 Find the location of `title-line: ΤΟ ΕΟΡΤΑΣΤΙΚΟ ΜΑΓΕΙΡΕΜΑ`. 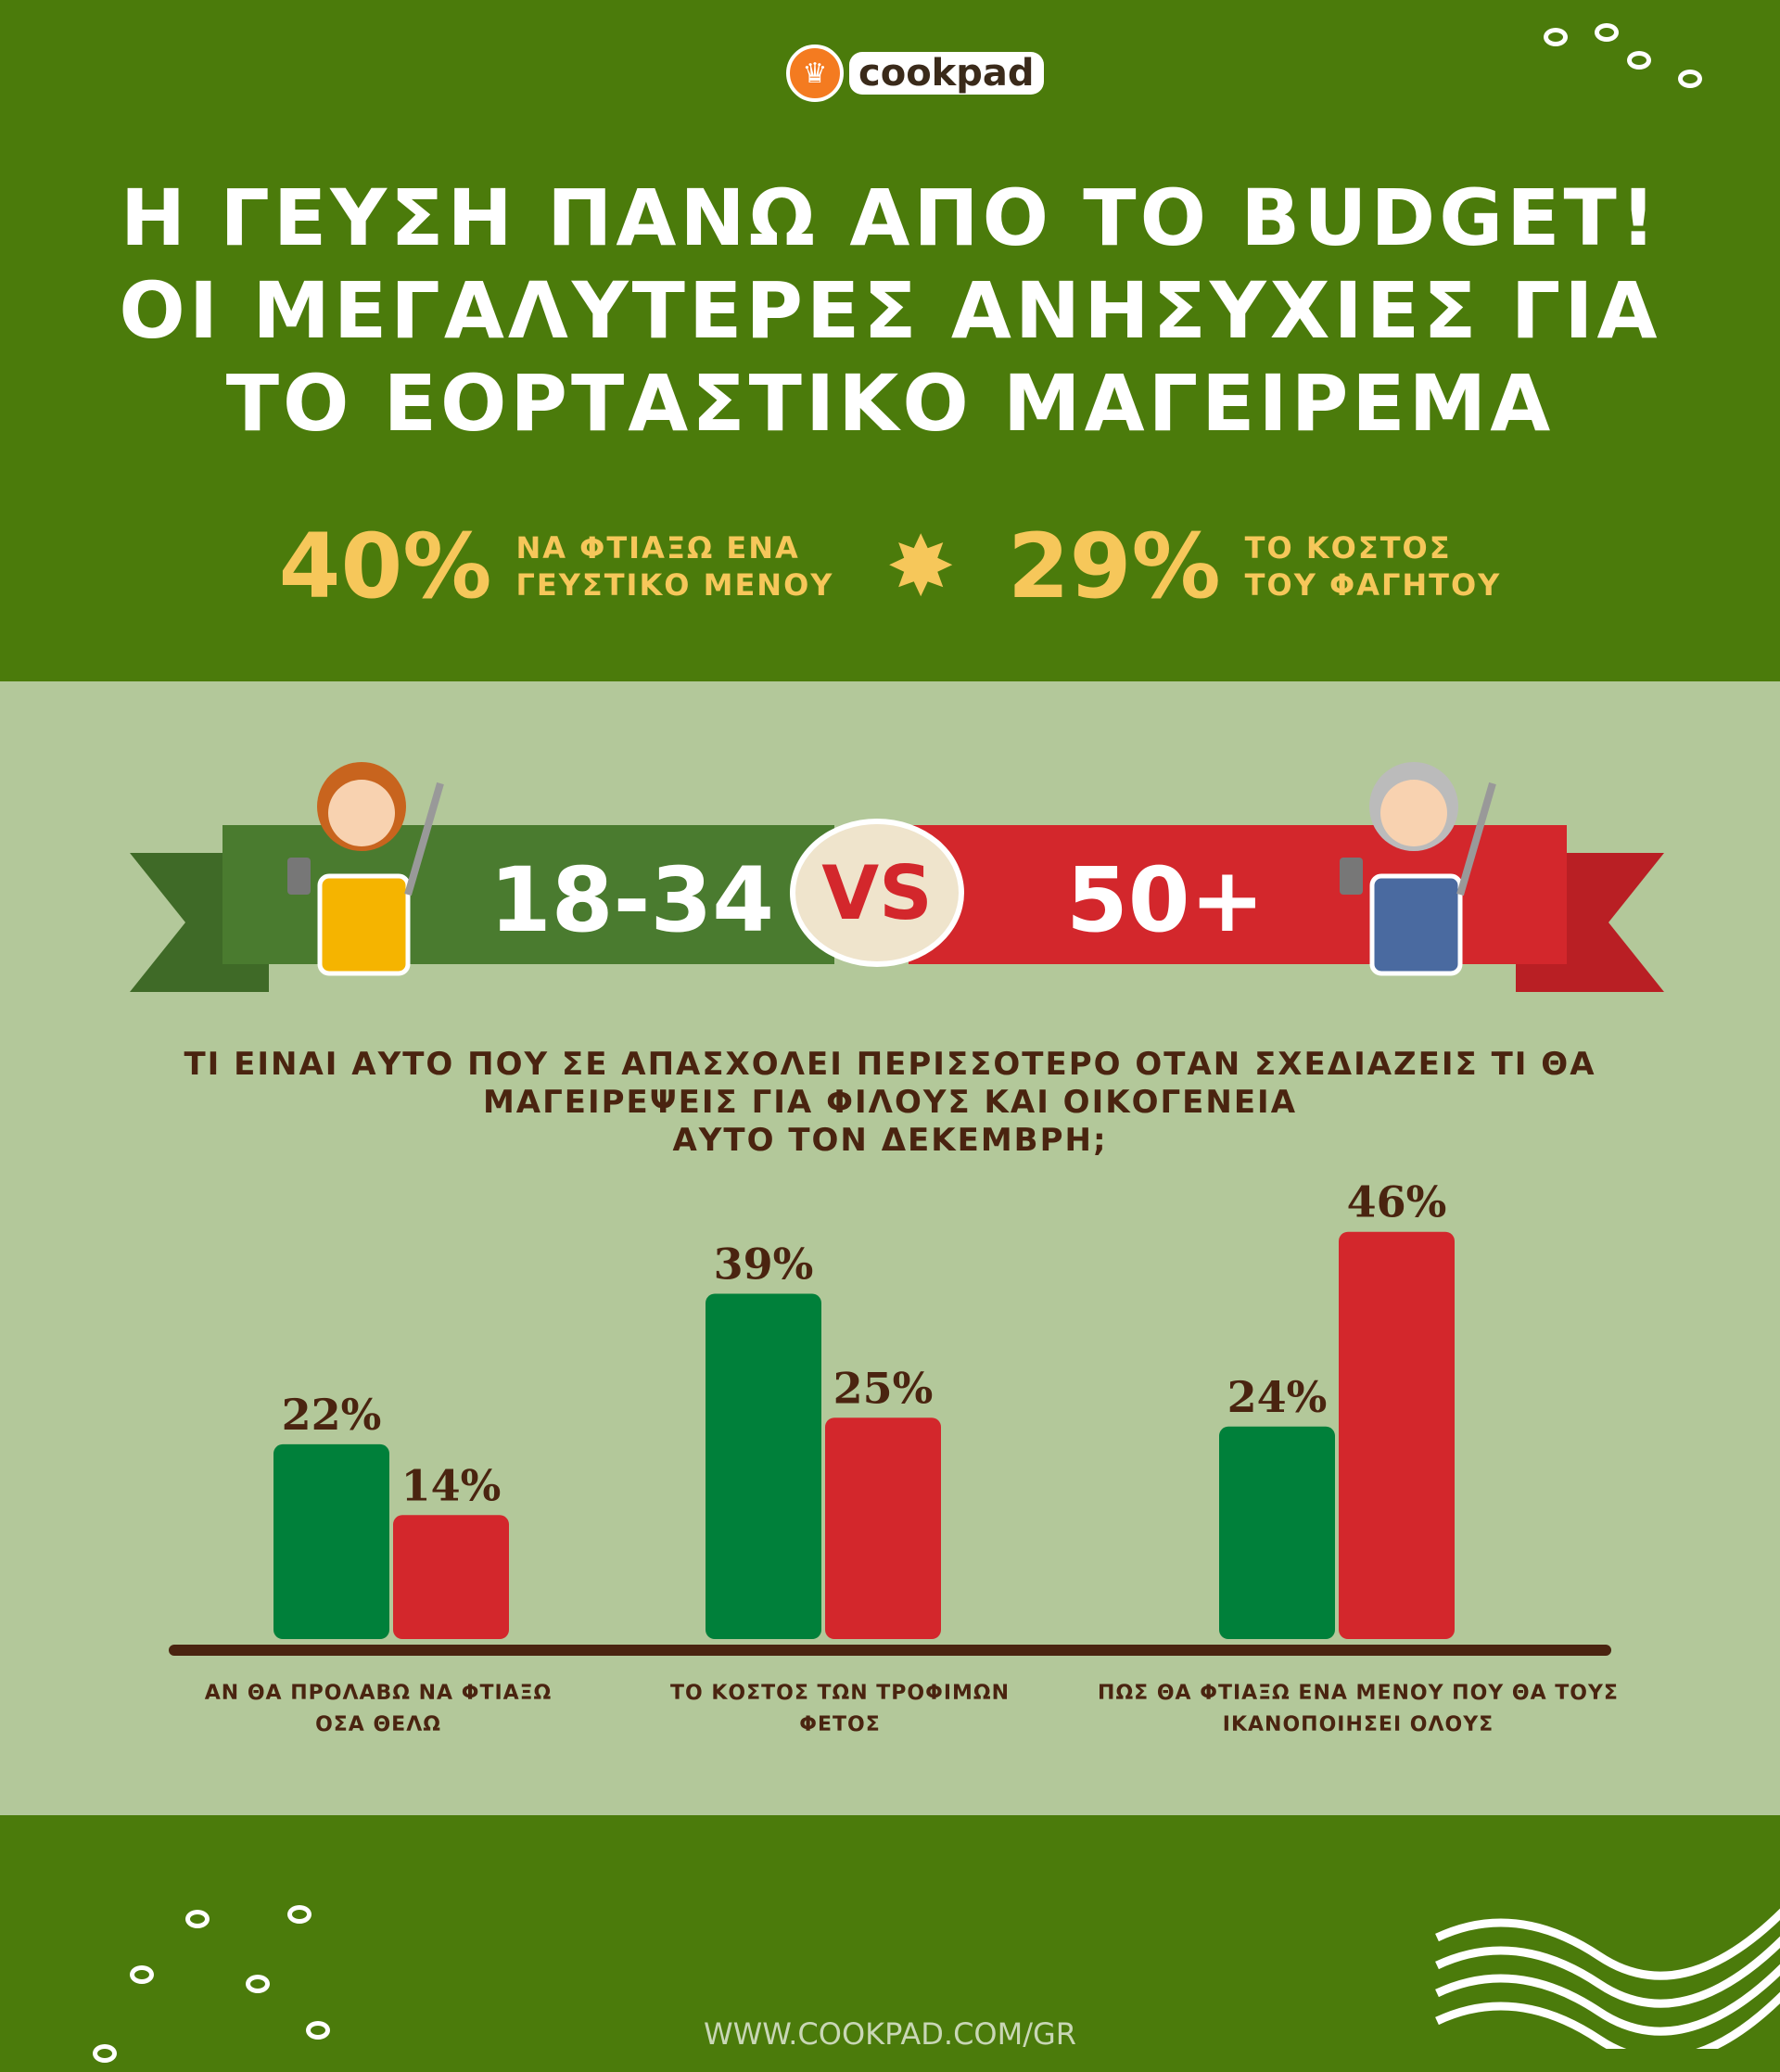

title-line: ΤΟ ΕΟΡΤΑΣΤΙΚΟ ΜΑΓΕΙΡΕΜΑ is located at coordinates (890, 404).